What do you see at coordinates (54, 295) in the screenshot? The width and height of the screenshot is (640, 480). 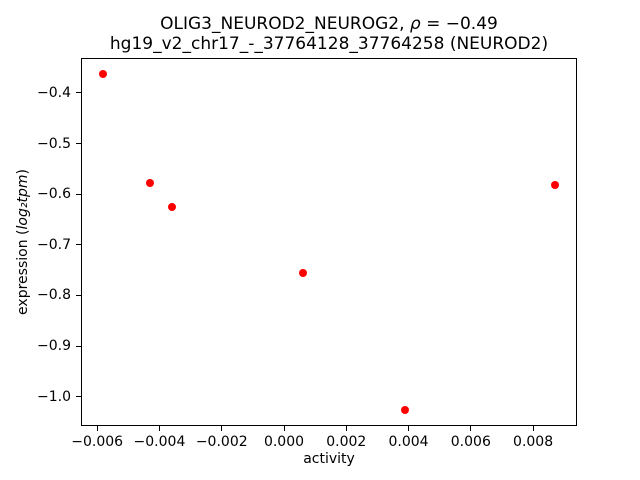 I see `y-tick-label: −0.8` at bounding box center [54, 295].